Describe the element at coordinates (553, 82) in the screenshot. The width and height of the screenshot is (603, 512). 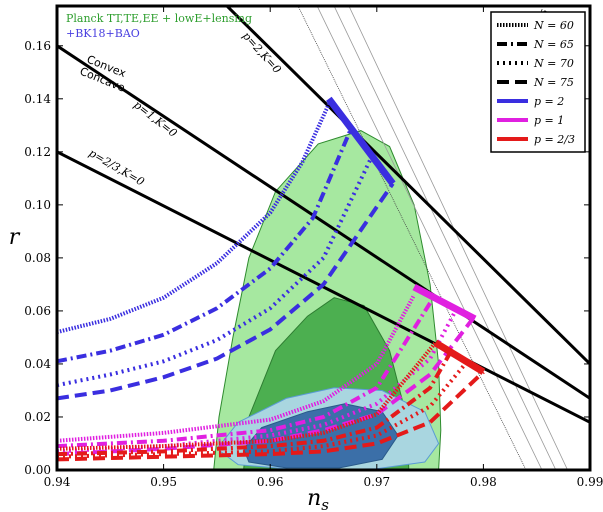
I see `legend-label-3: N = 75` at that location.